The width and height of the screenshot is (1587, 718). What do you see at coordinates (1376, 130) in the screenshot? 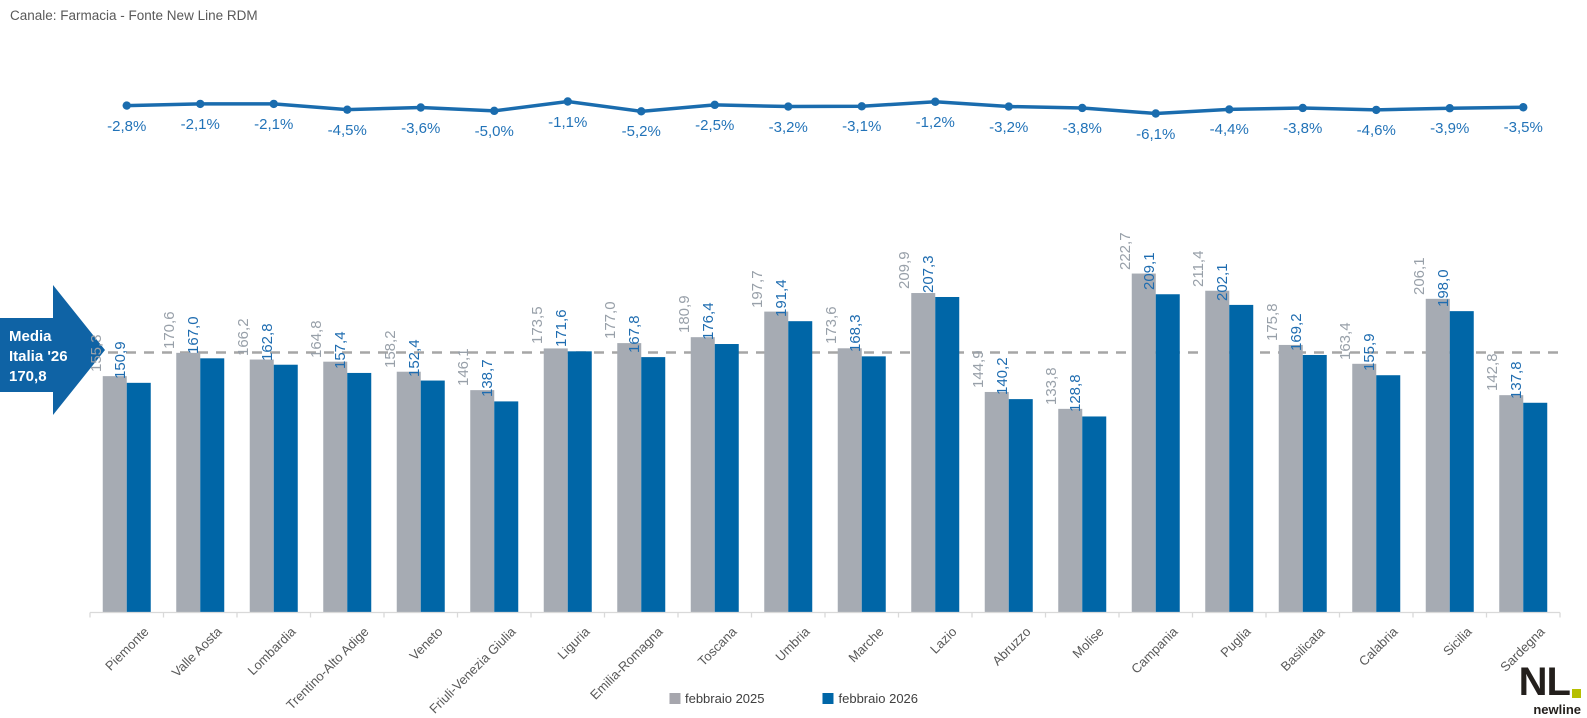
I see `pct-change-label: -4,6%` at bounding box center [1376, 130].